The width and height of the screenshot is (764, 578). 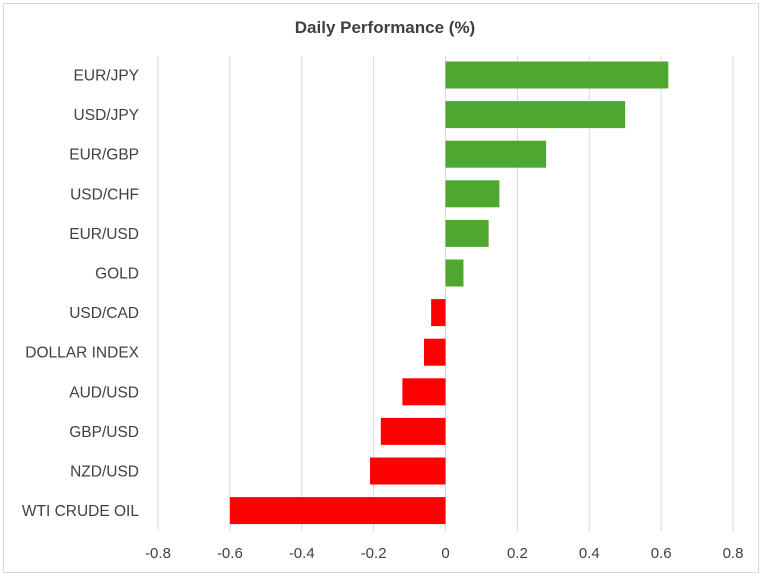 What do you see at coordinates (104, 432) in the screenshot?
I see `category-label: GBP/USD` at bounding box center [104, 432].